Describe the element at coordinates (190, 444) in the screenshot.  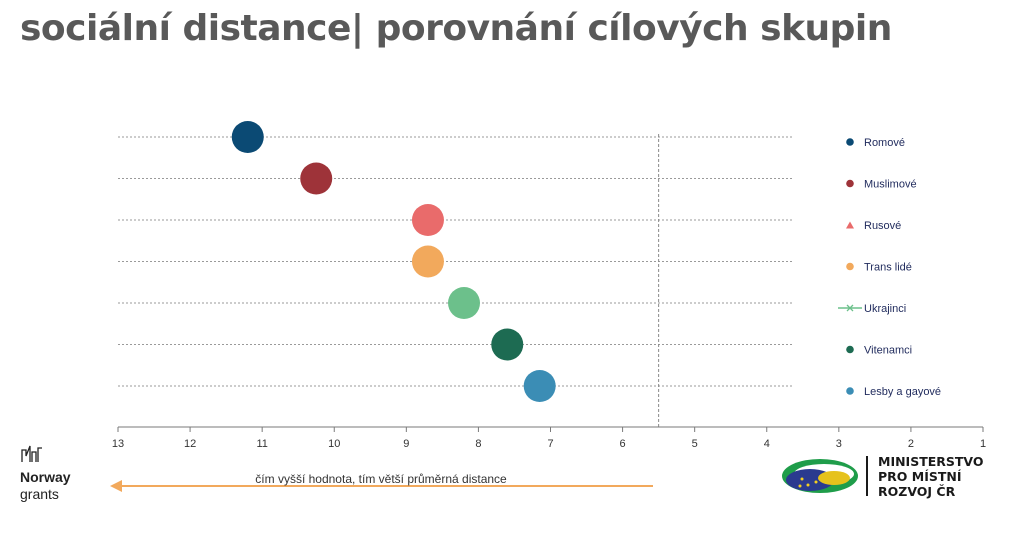
I see `x-tick-label: 12` at that location.